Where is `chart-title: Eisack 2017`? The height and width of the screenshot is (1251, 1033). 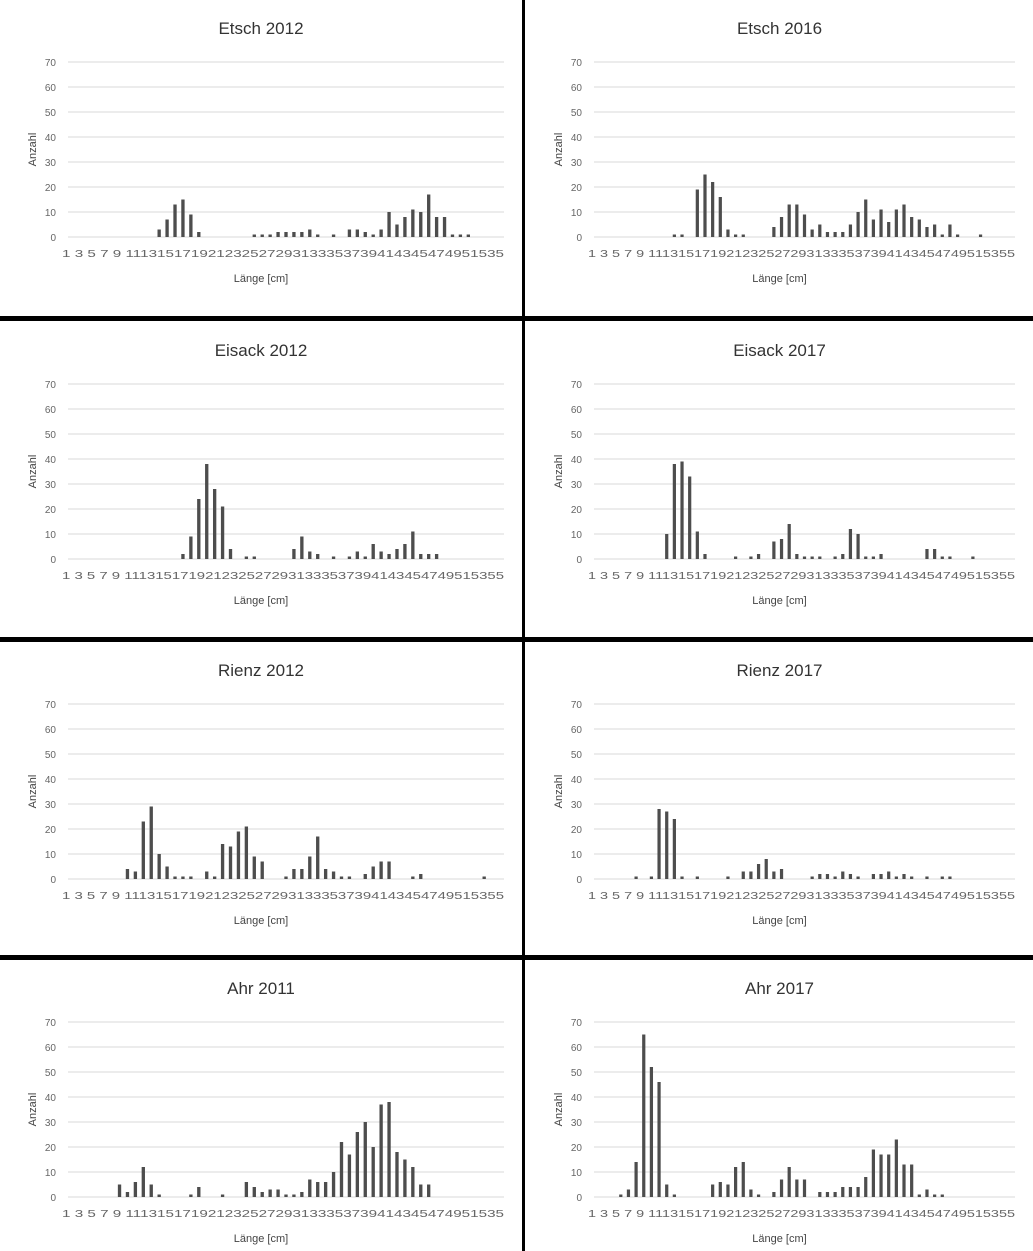
chart-title: Eisack 2017 is located at coordinates (779, 350).